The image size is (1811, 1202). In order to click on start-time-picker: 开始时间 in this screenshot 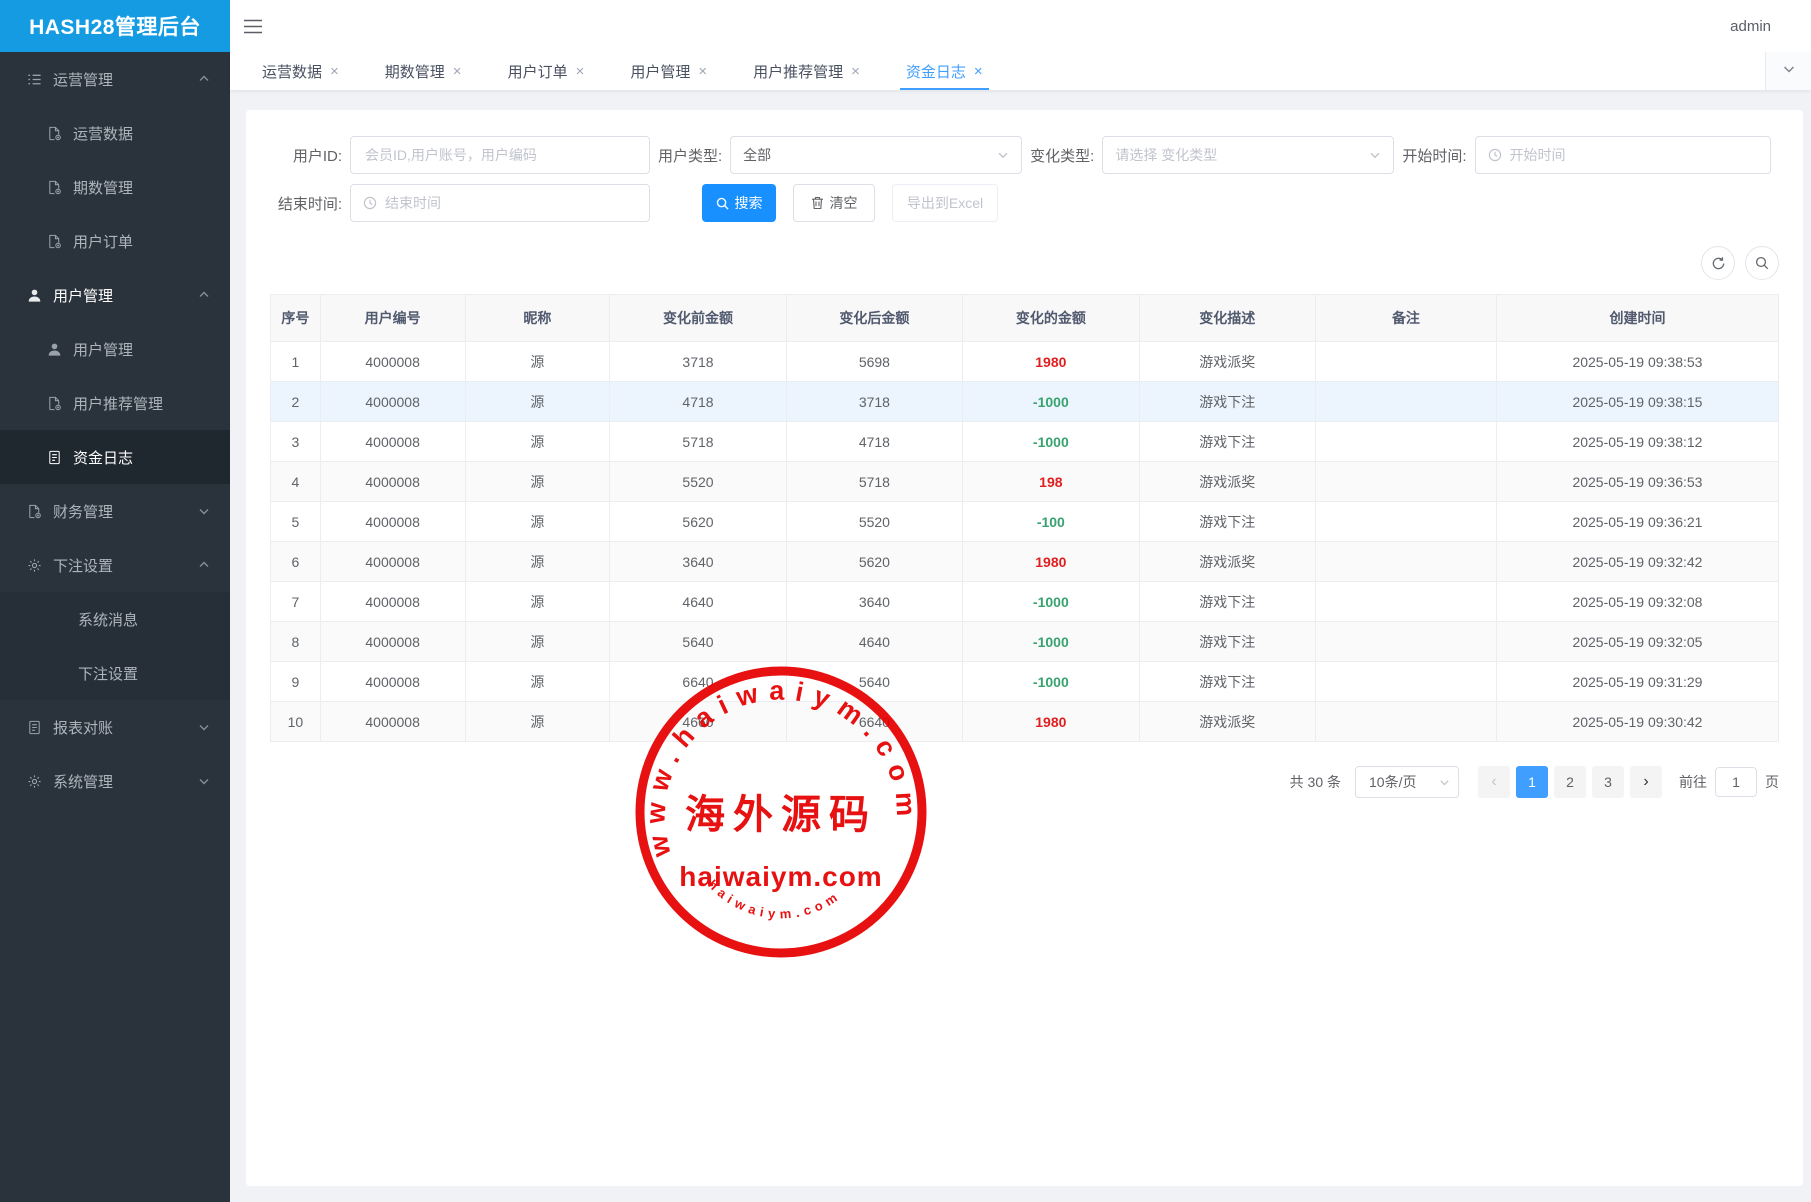, I will do `click(1622, 155)`.